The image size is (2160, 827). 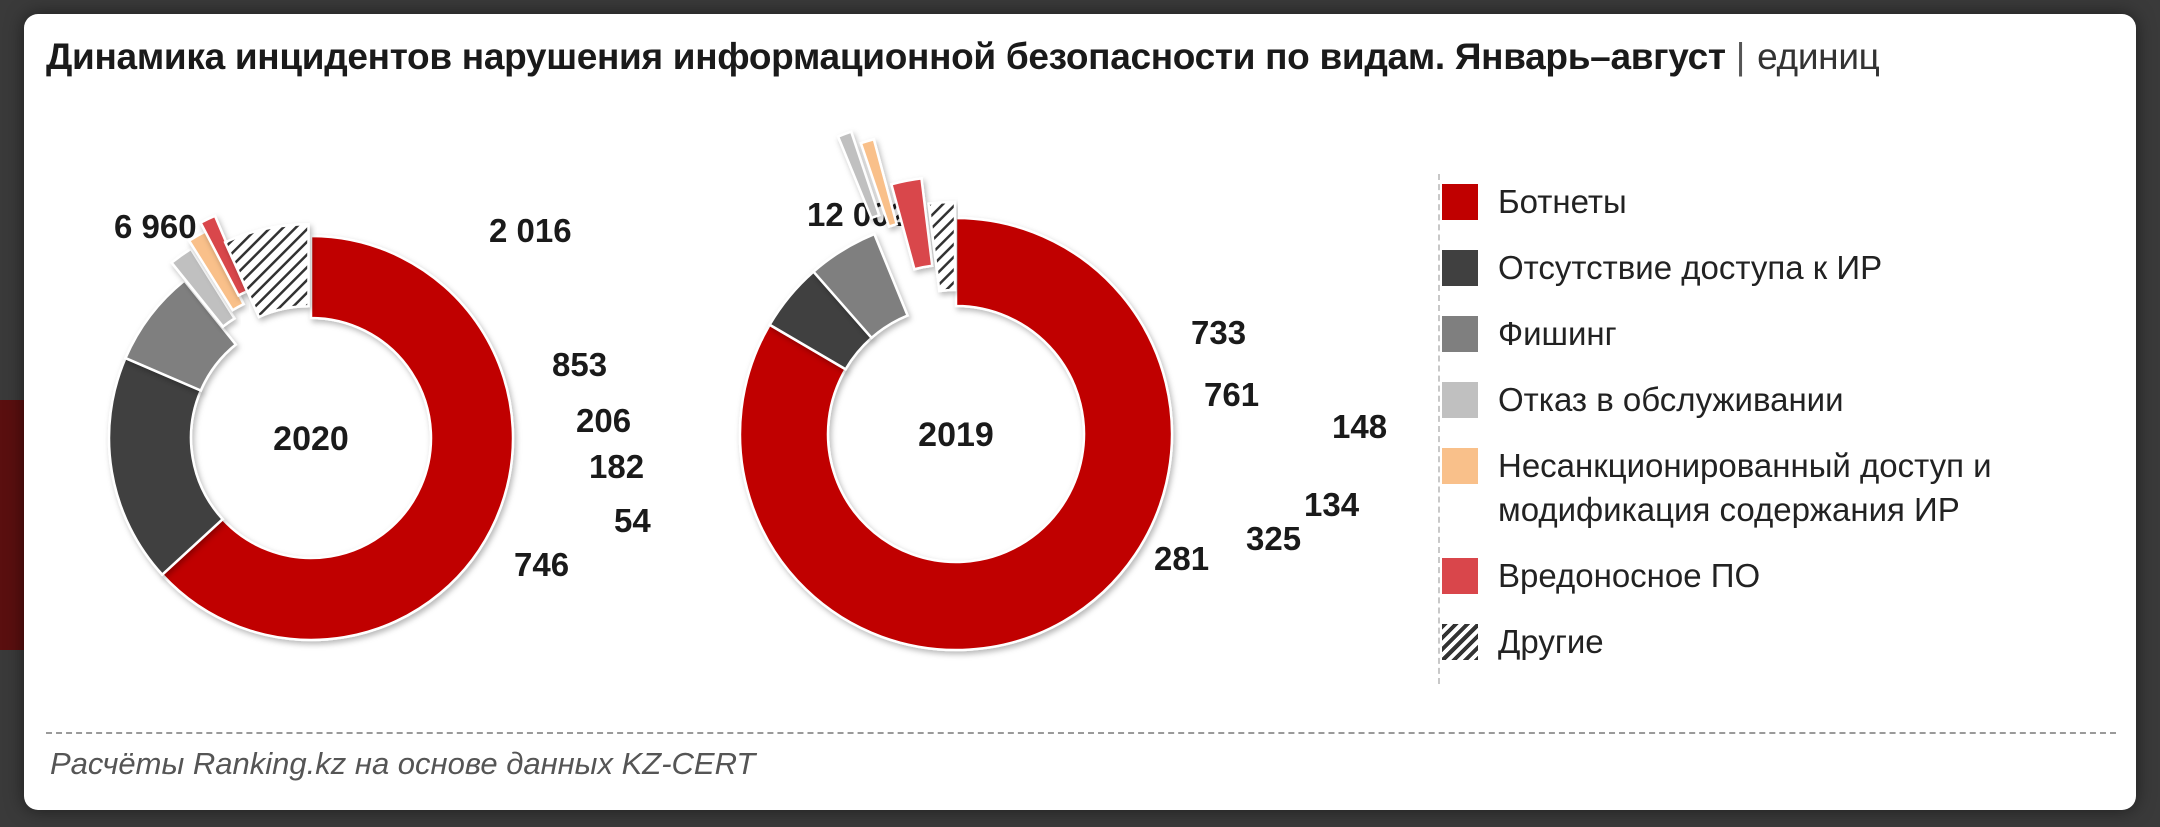 What do you see at coordinates (1690, 267) in the screenshot?
I see `legend-label: Отсутствие доступа к ИР` at bounding box center [1690, 267].